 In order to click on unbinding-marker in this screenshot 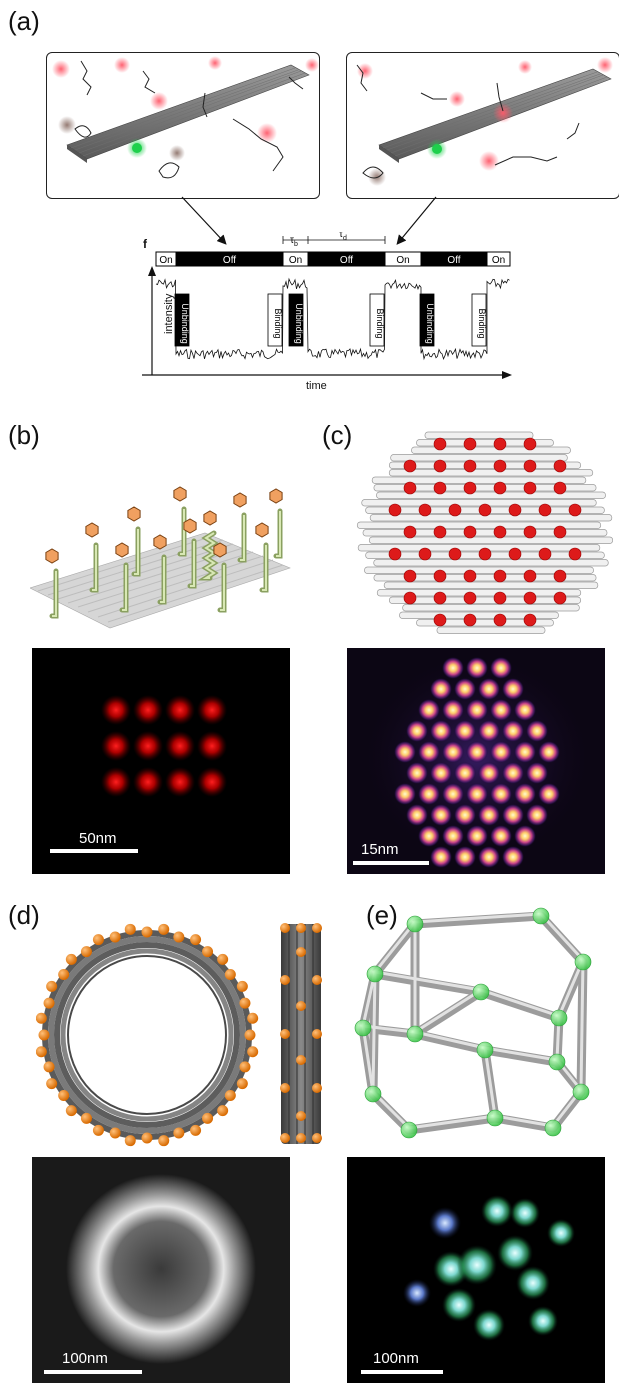, I will do `click(182, 320)`.